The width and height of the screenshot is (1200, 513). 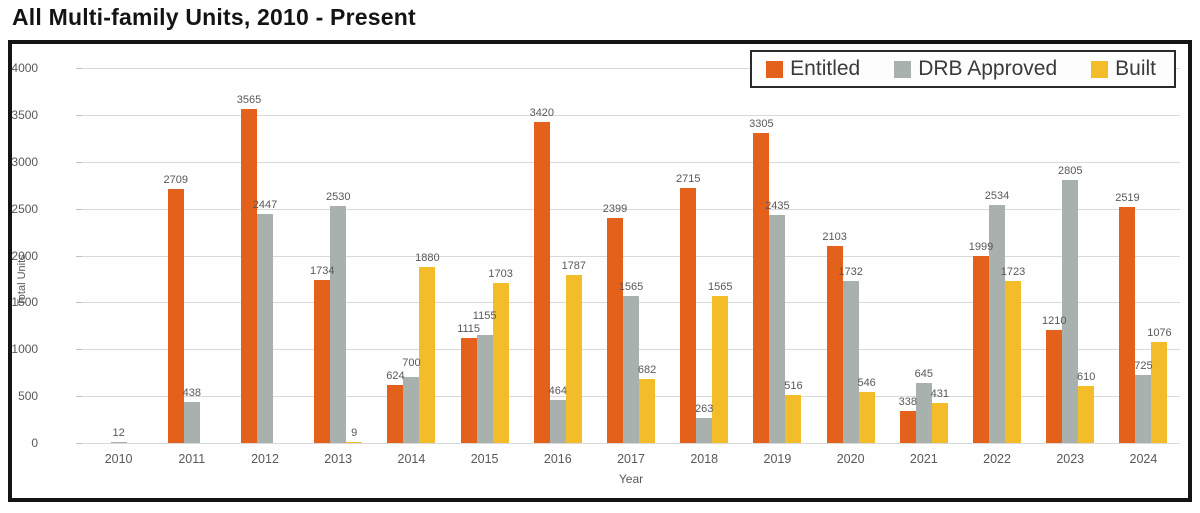 What do you see at coordinates (468, 390) in the screenshot?
I see `bar-entitled-2015` at bounding box center [468, 390].